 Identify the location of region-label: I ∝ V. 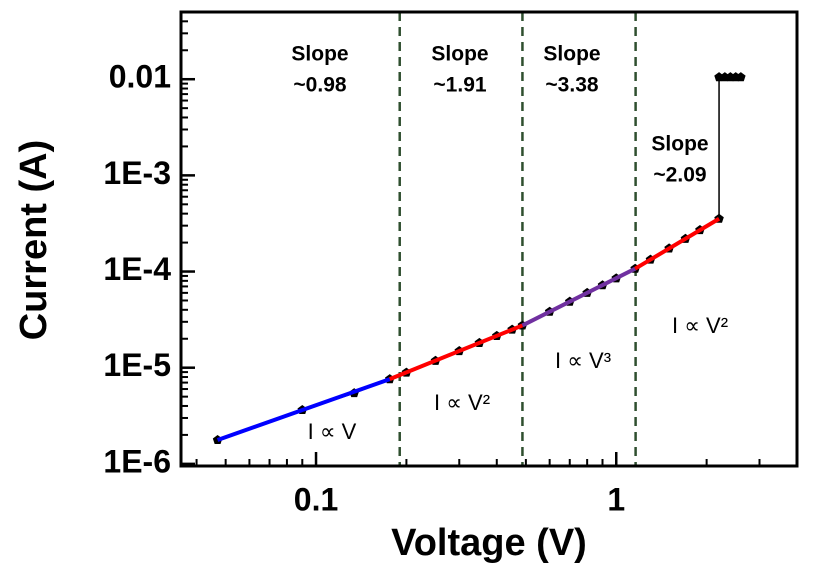
(332, 431).